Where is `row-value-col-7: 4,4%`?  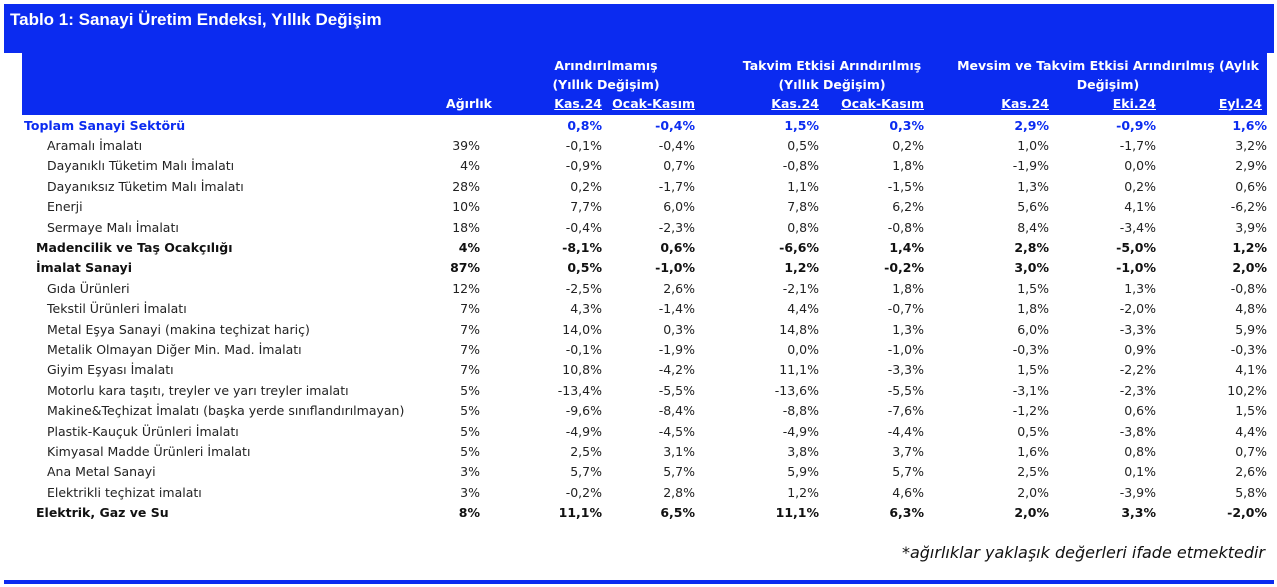
row-value-col-7: 4,4% is located at coordinates (1251, 431).